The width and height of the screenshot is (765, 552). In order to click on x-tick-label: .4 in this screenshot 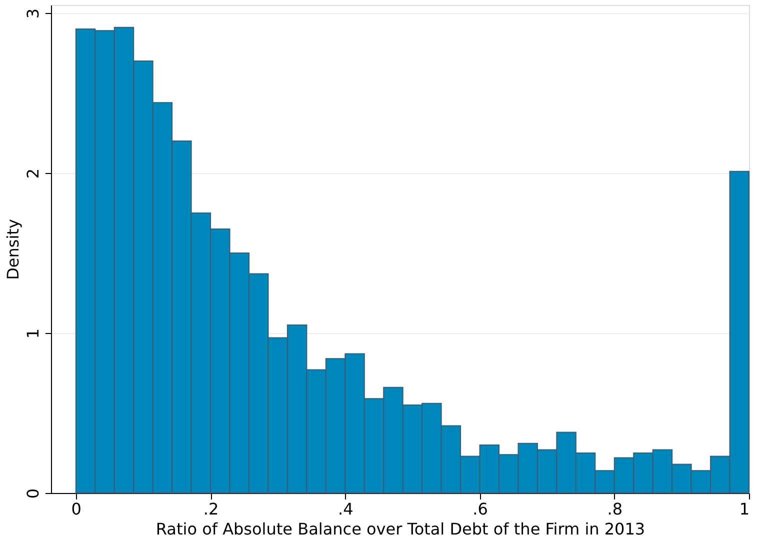, I will do `click(346, 509)`.